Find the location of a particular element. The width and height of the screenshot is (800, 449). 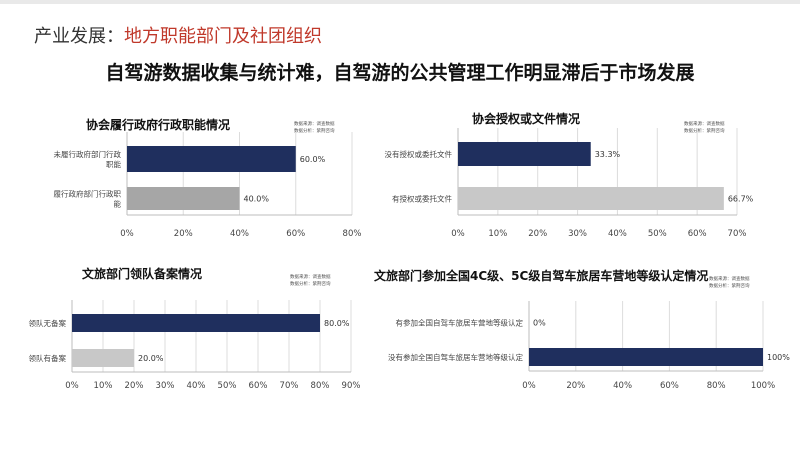

category-label: 有参加全国自驾车旅居车营地等级认定 is located at coordinates (460, 323).